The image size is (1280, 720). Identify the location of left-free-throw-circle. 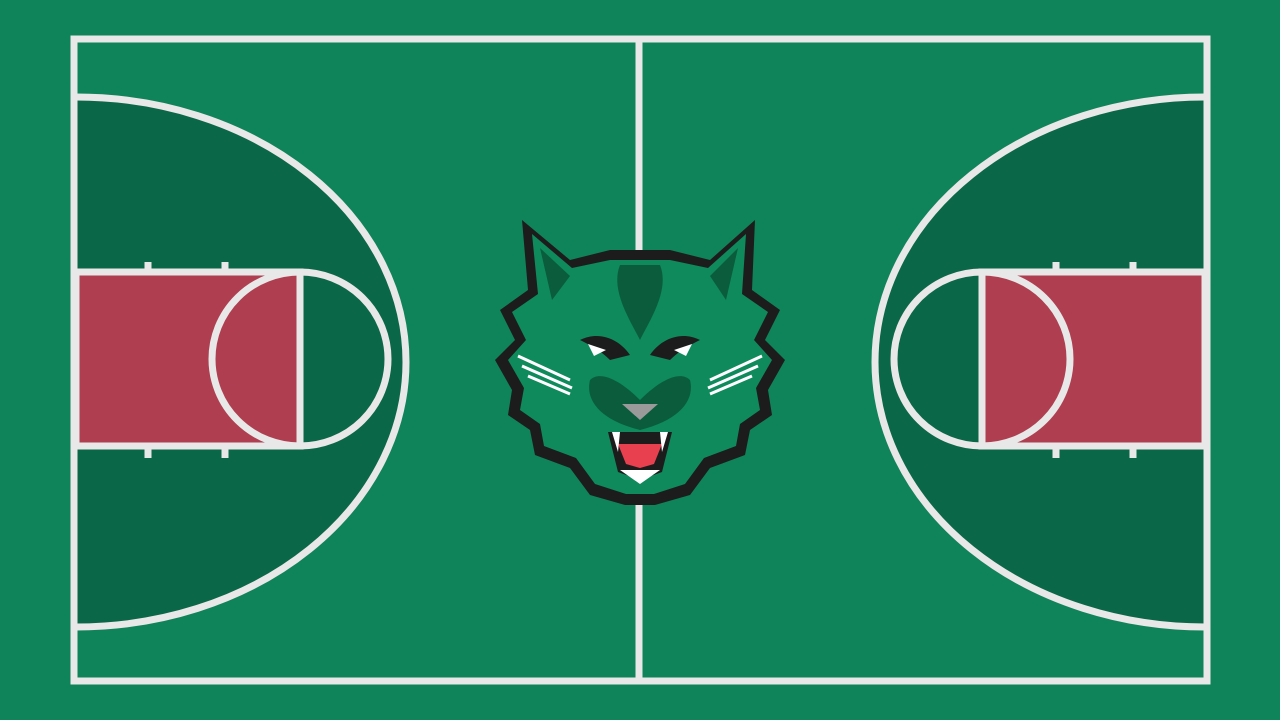
(300, 359).